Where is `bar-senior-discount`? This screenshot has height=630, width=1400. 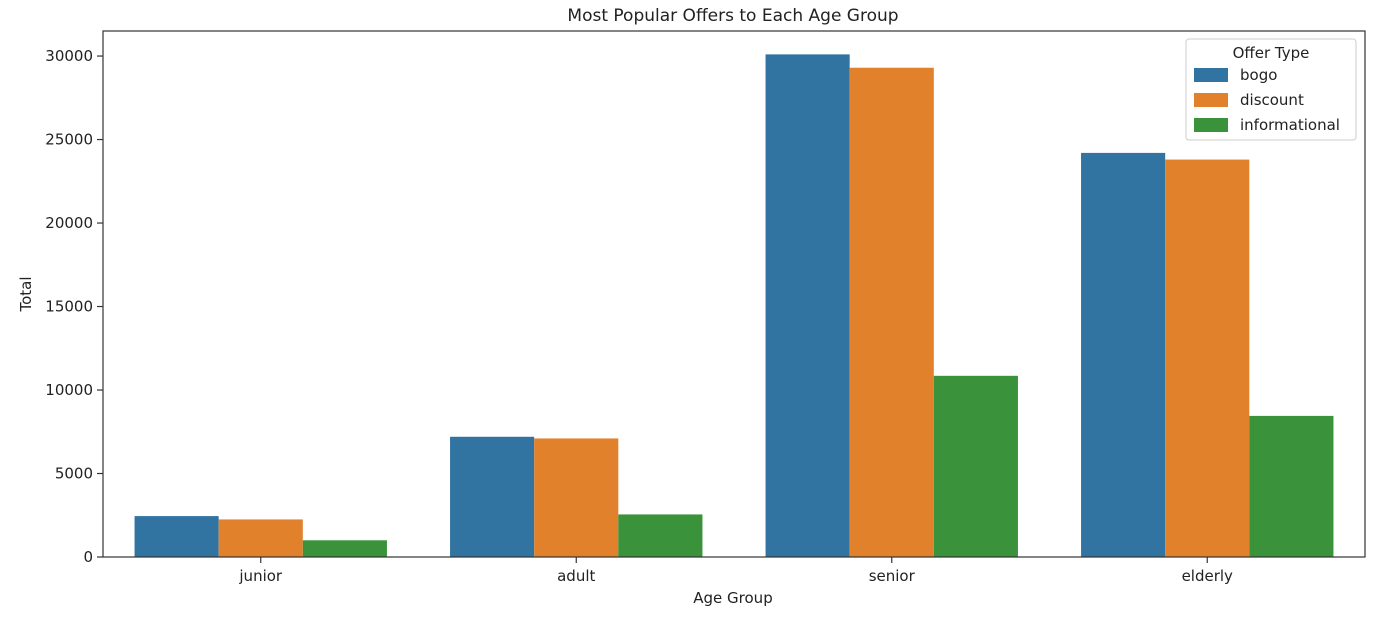 bar-senior-discount is located at coordinates (891, 312).